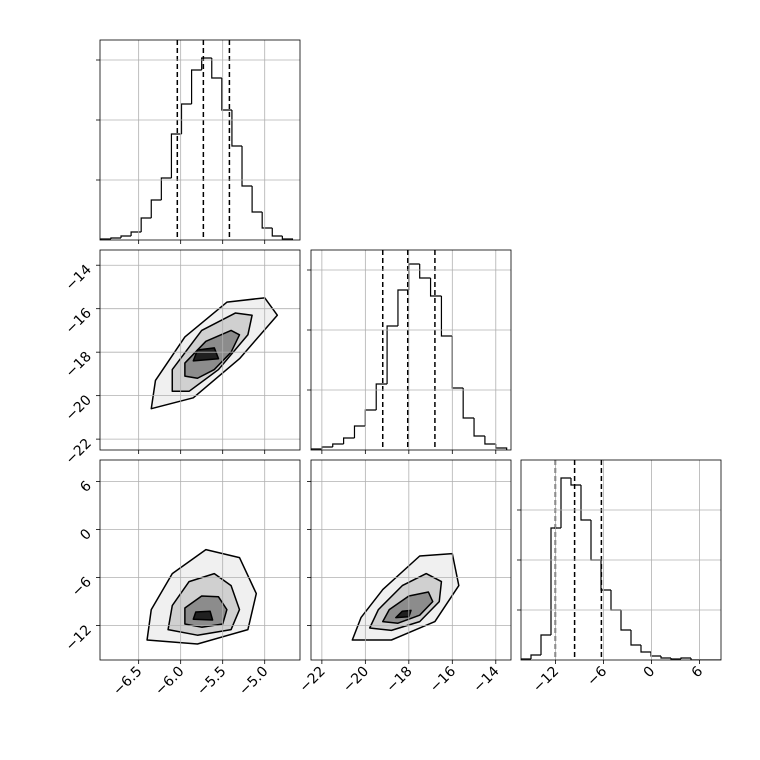  Describe the element at coordinates (486, 679) in the screenshot. I see `x-tick-label: −14` at that location.